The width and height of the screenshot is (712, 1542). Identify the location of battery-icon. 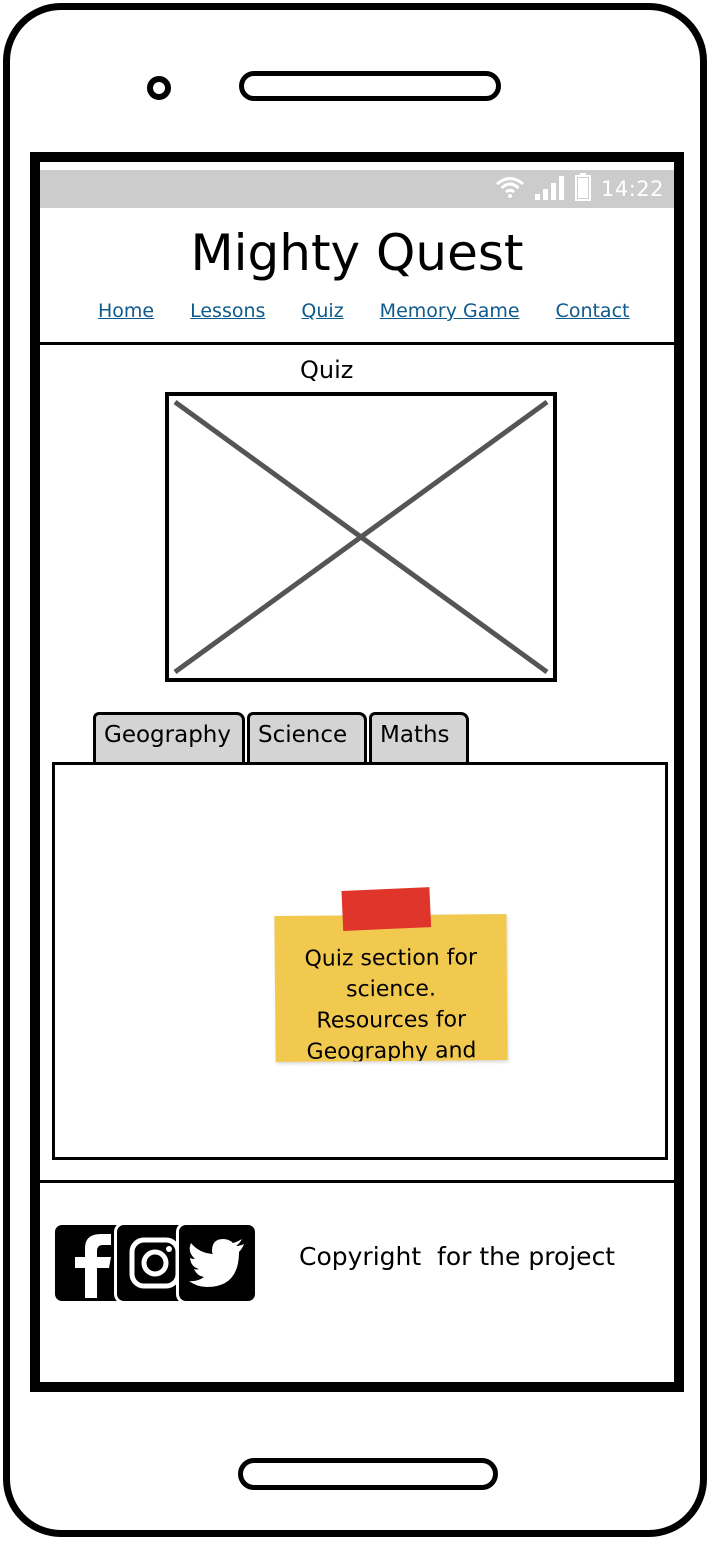
(582, 189).